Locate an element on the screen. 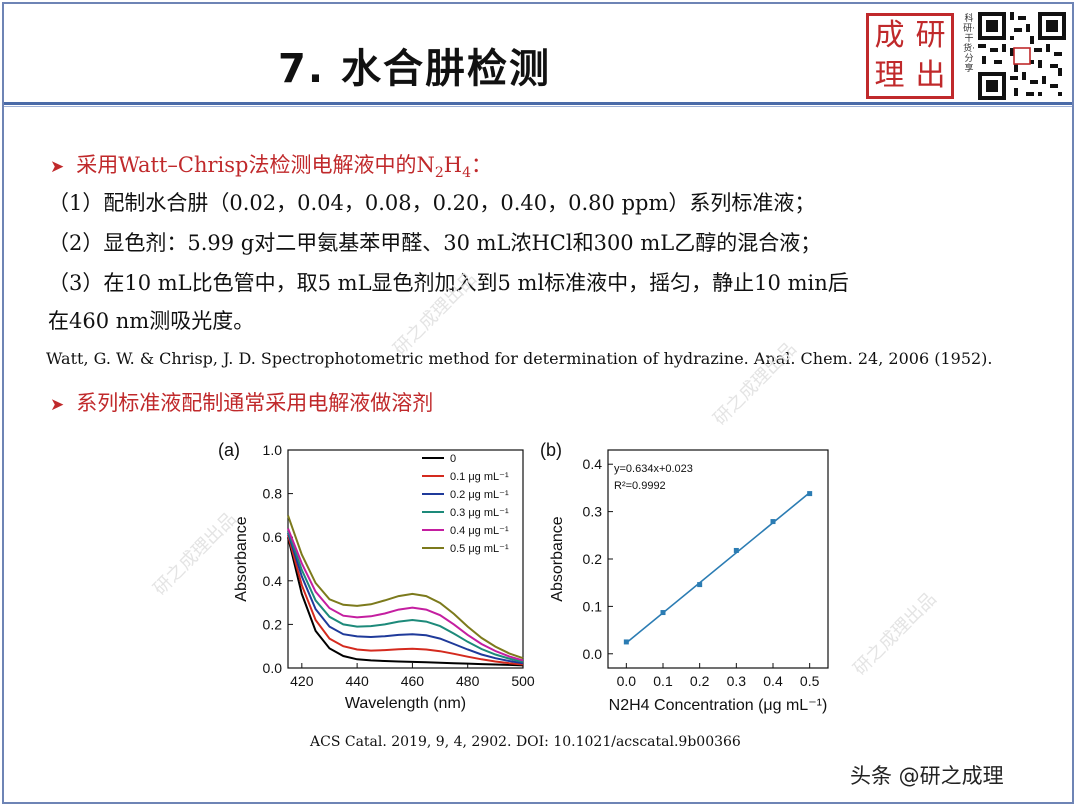 The image size is (1080, 810). plot-a-xtick-label: 460 is located at coordinates (413, 681).